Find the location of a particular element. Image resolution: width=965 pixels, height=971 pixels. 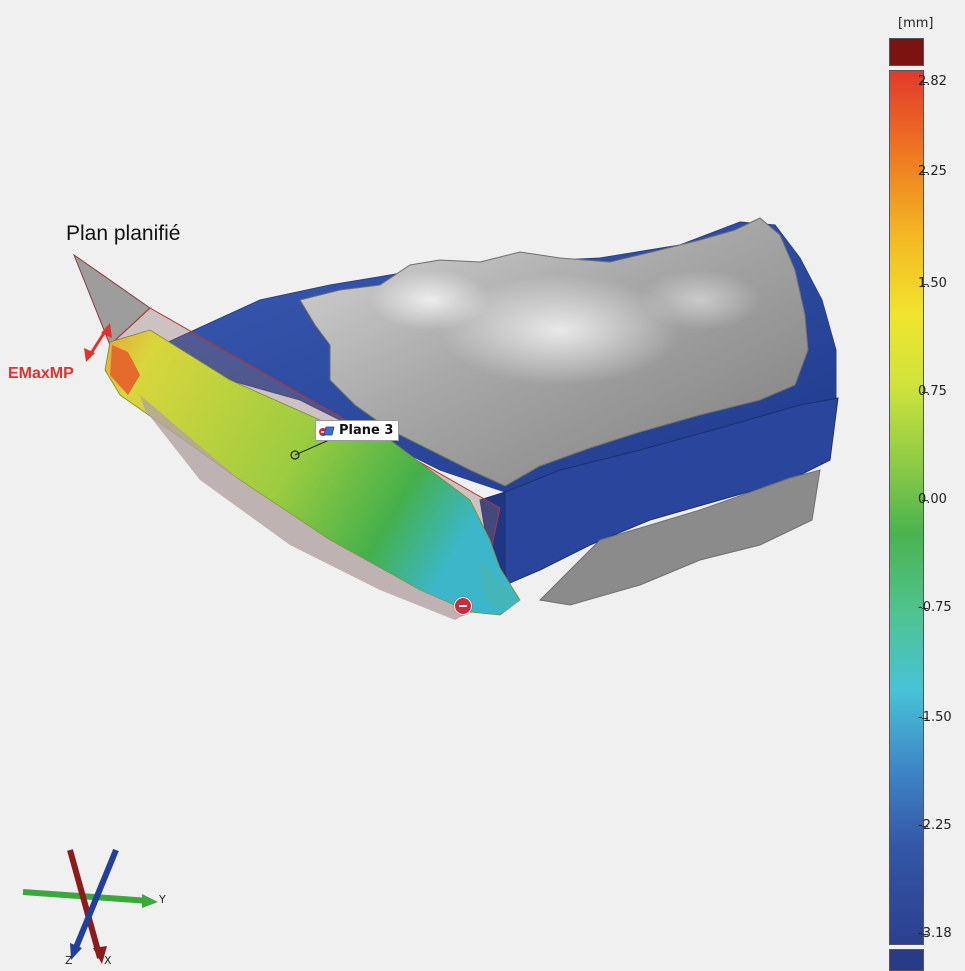

cut-face-front is located at coordinates (671, 491).